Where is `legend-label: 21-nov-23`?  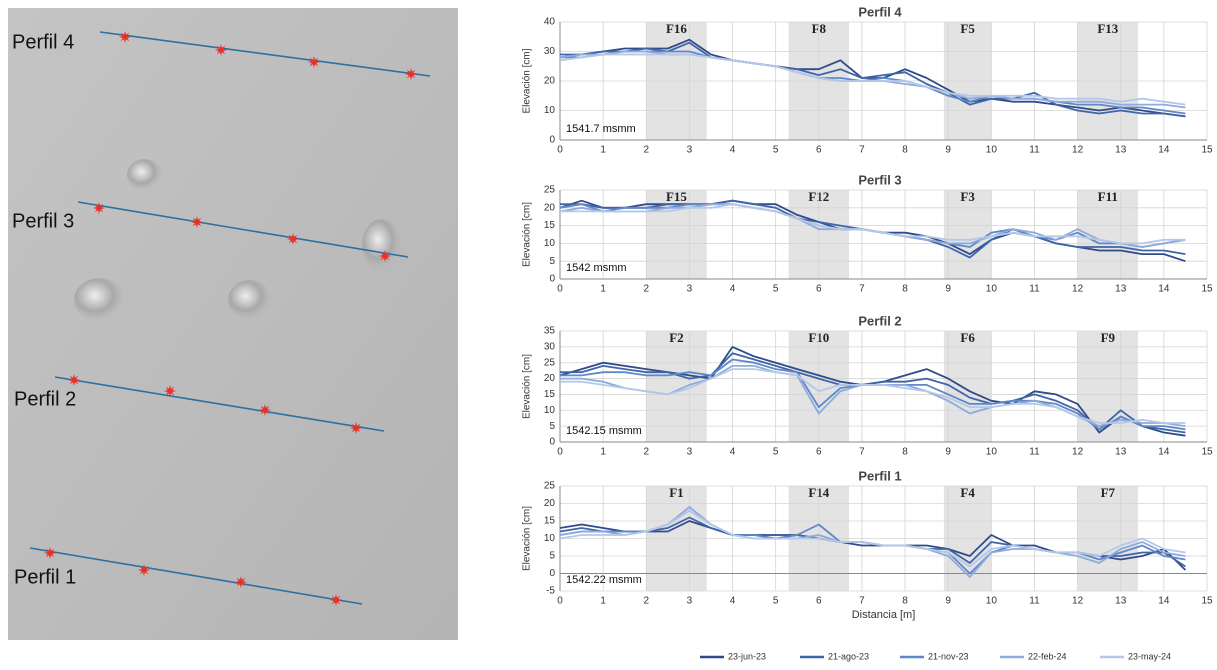
legend-label: 21-nov-23 is located at coordinates (948, 656).